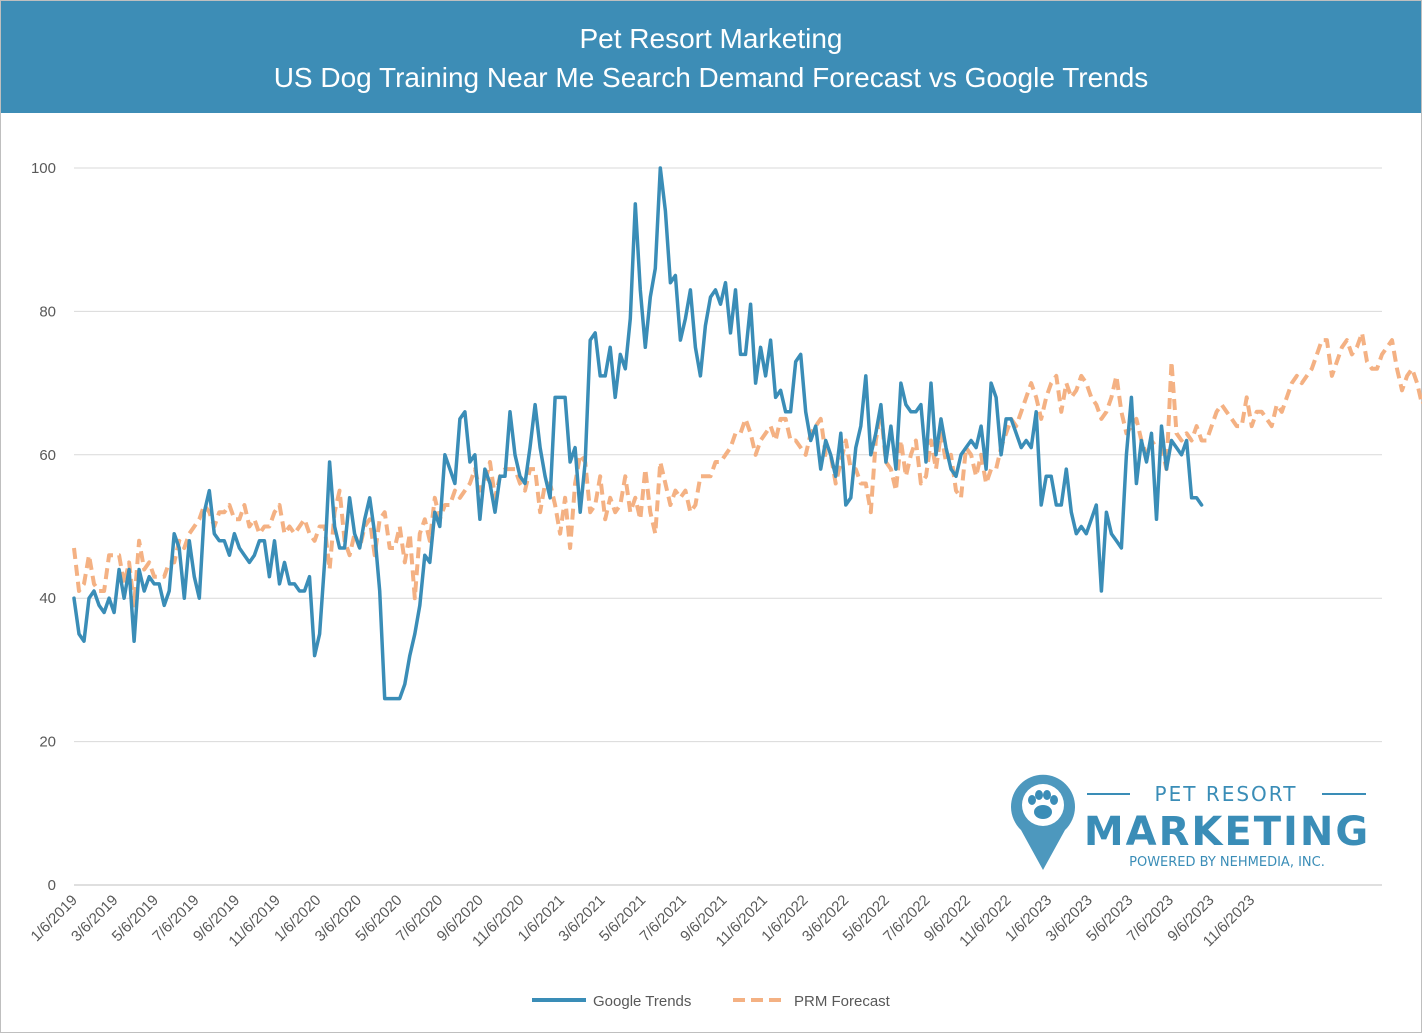 This screenshot has width=1422, height=1033. What do you see at coordinates (642, 1001) in the screenshot?
I see `legend-label-google-trends: Google Trends` at bounding box center [642, 1001].